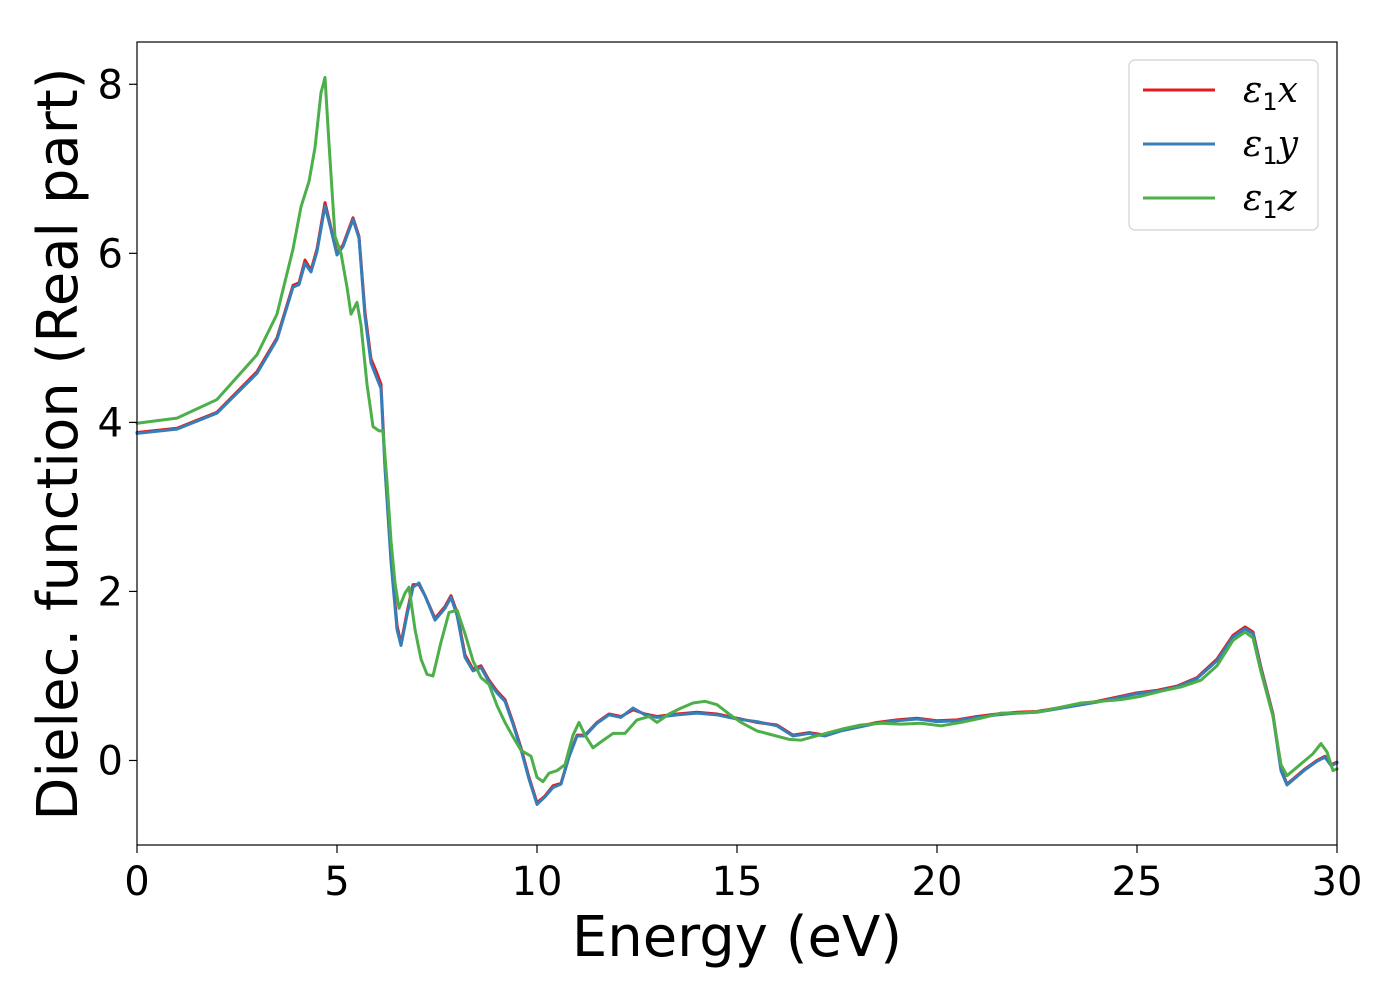  I want to click on x-tick-label: 30, so click(1337, 882).